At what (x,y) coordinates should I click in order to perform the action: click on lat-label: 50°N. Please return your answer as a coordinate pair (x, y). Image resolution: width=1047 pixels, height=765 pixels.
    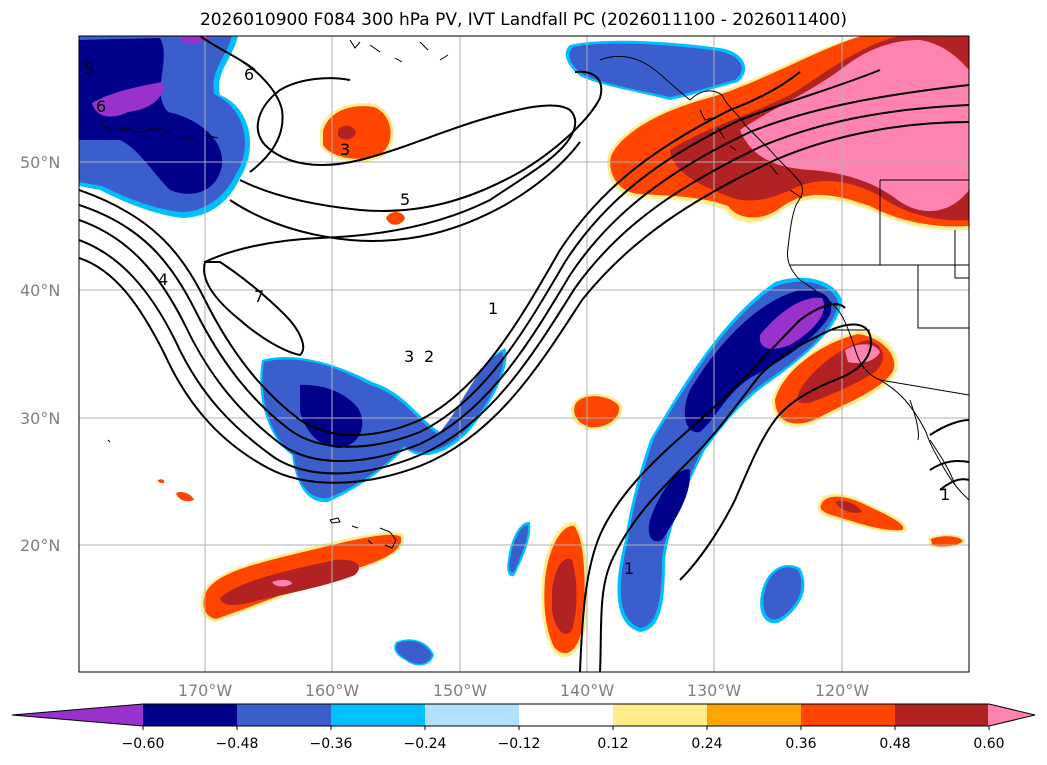
    Looking at the image, I should click on (40, 162).